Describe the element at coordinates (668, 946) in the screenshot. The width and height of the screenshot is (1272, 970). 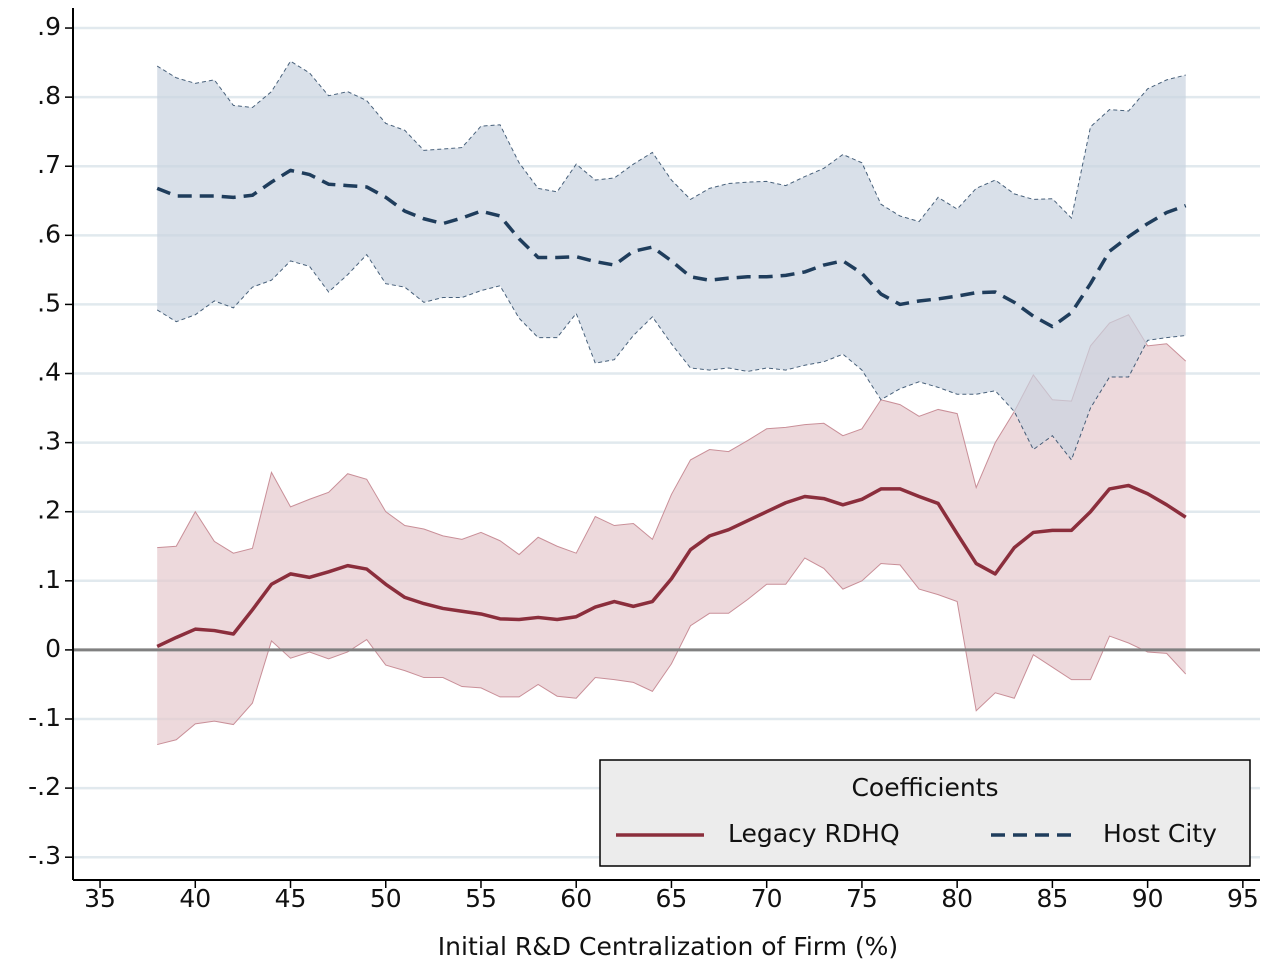
I see `x-axis-label: Initial R&D Centralization of Firm (%)` at that location.